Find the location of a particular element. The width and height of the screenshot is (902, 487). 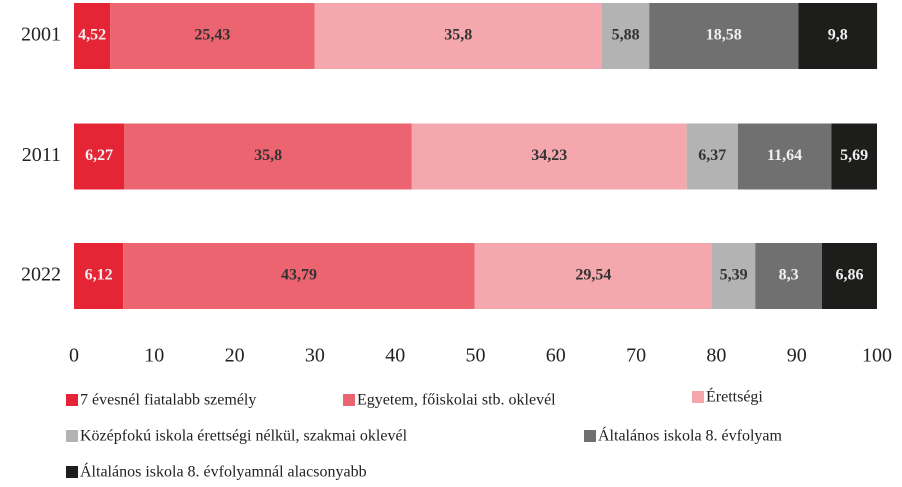

data-label: 18,58 is located at coordinates (724, 35).